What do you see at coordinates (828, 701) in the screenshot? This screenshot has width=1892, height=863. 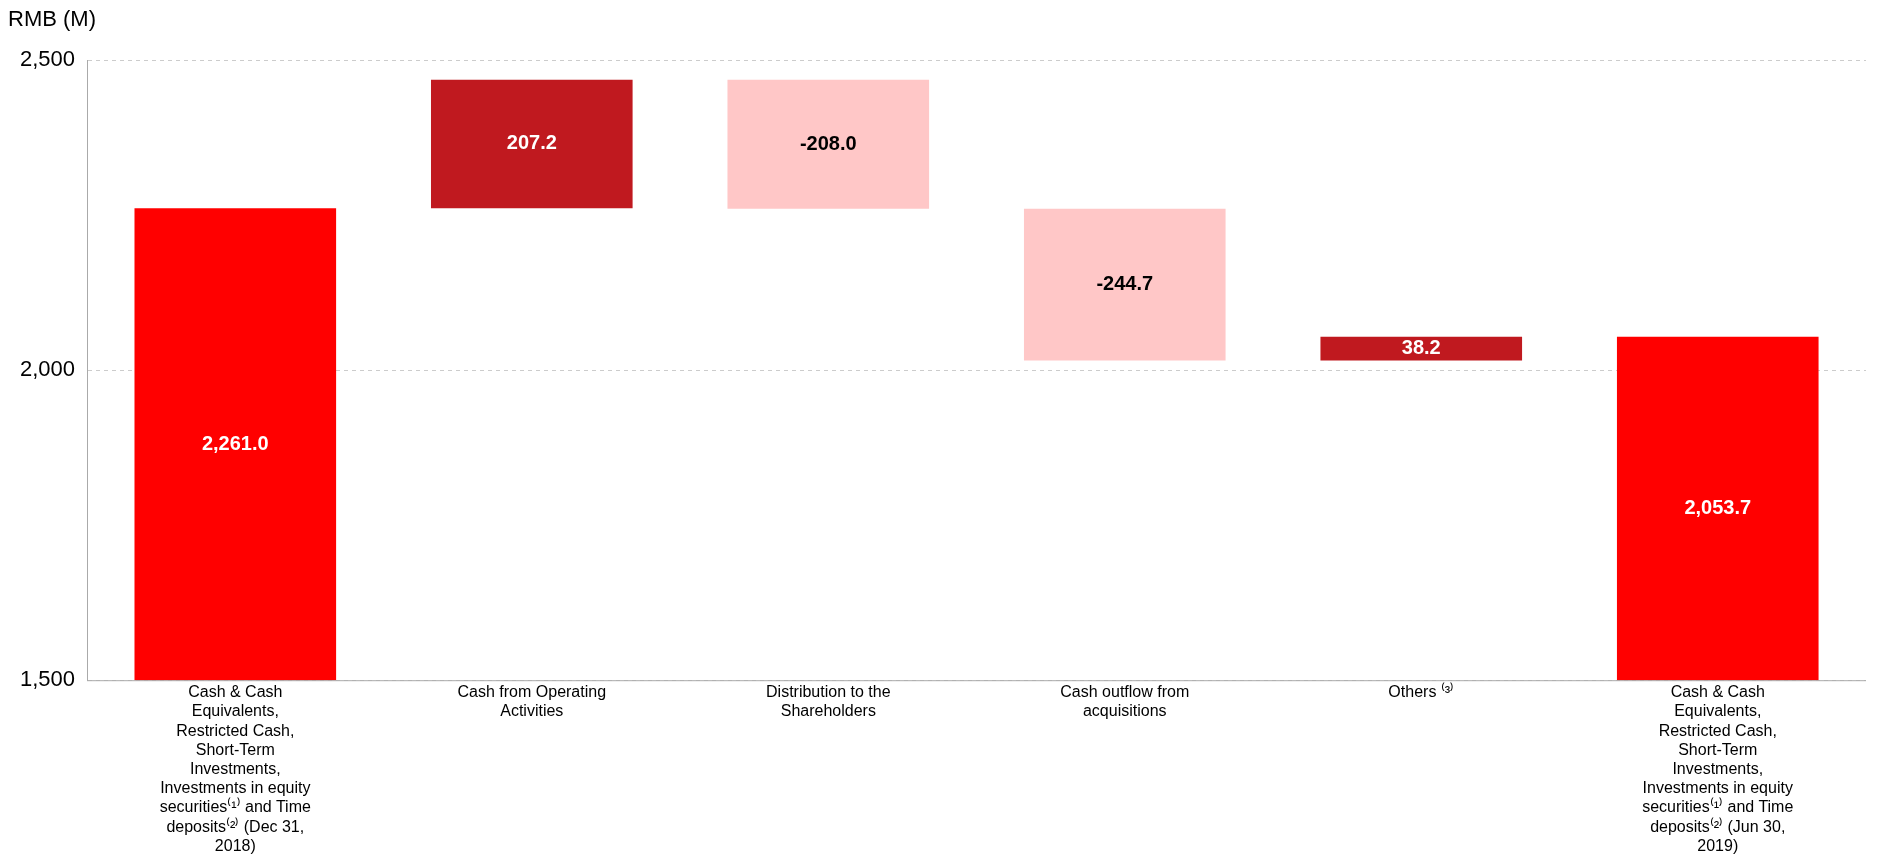 I see `x-tick-label: Distribution to the Shareholders` at bounding box center [828, 701].